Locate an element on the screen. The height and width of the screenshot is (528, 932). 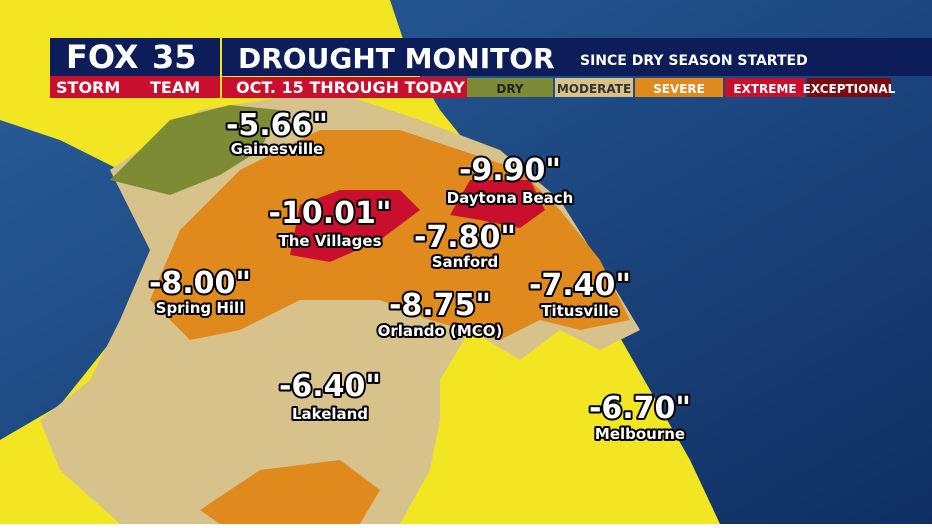
city-value: -7.80" is located at coordinates (465, 237).